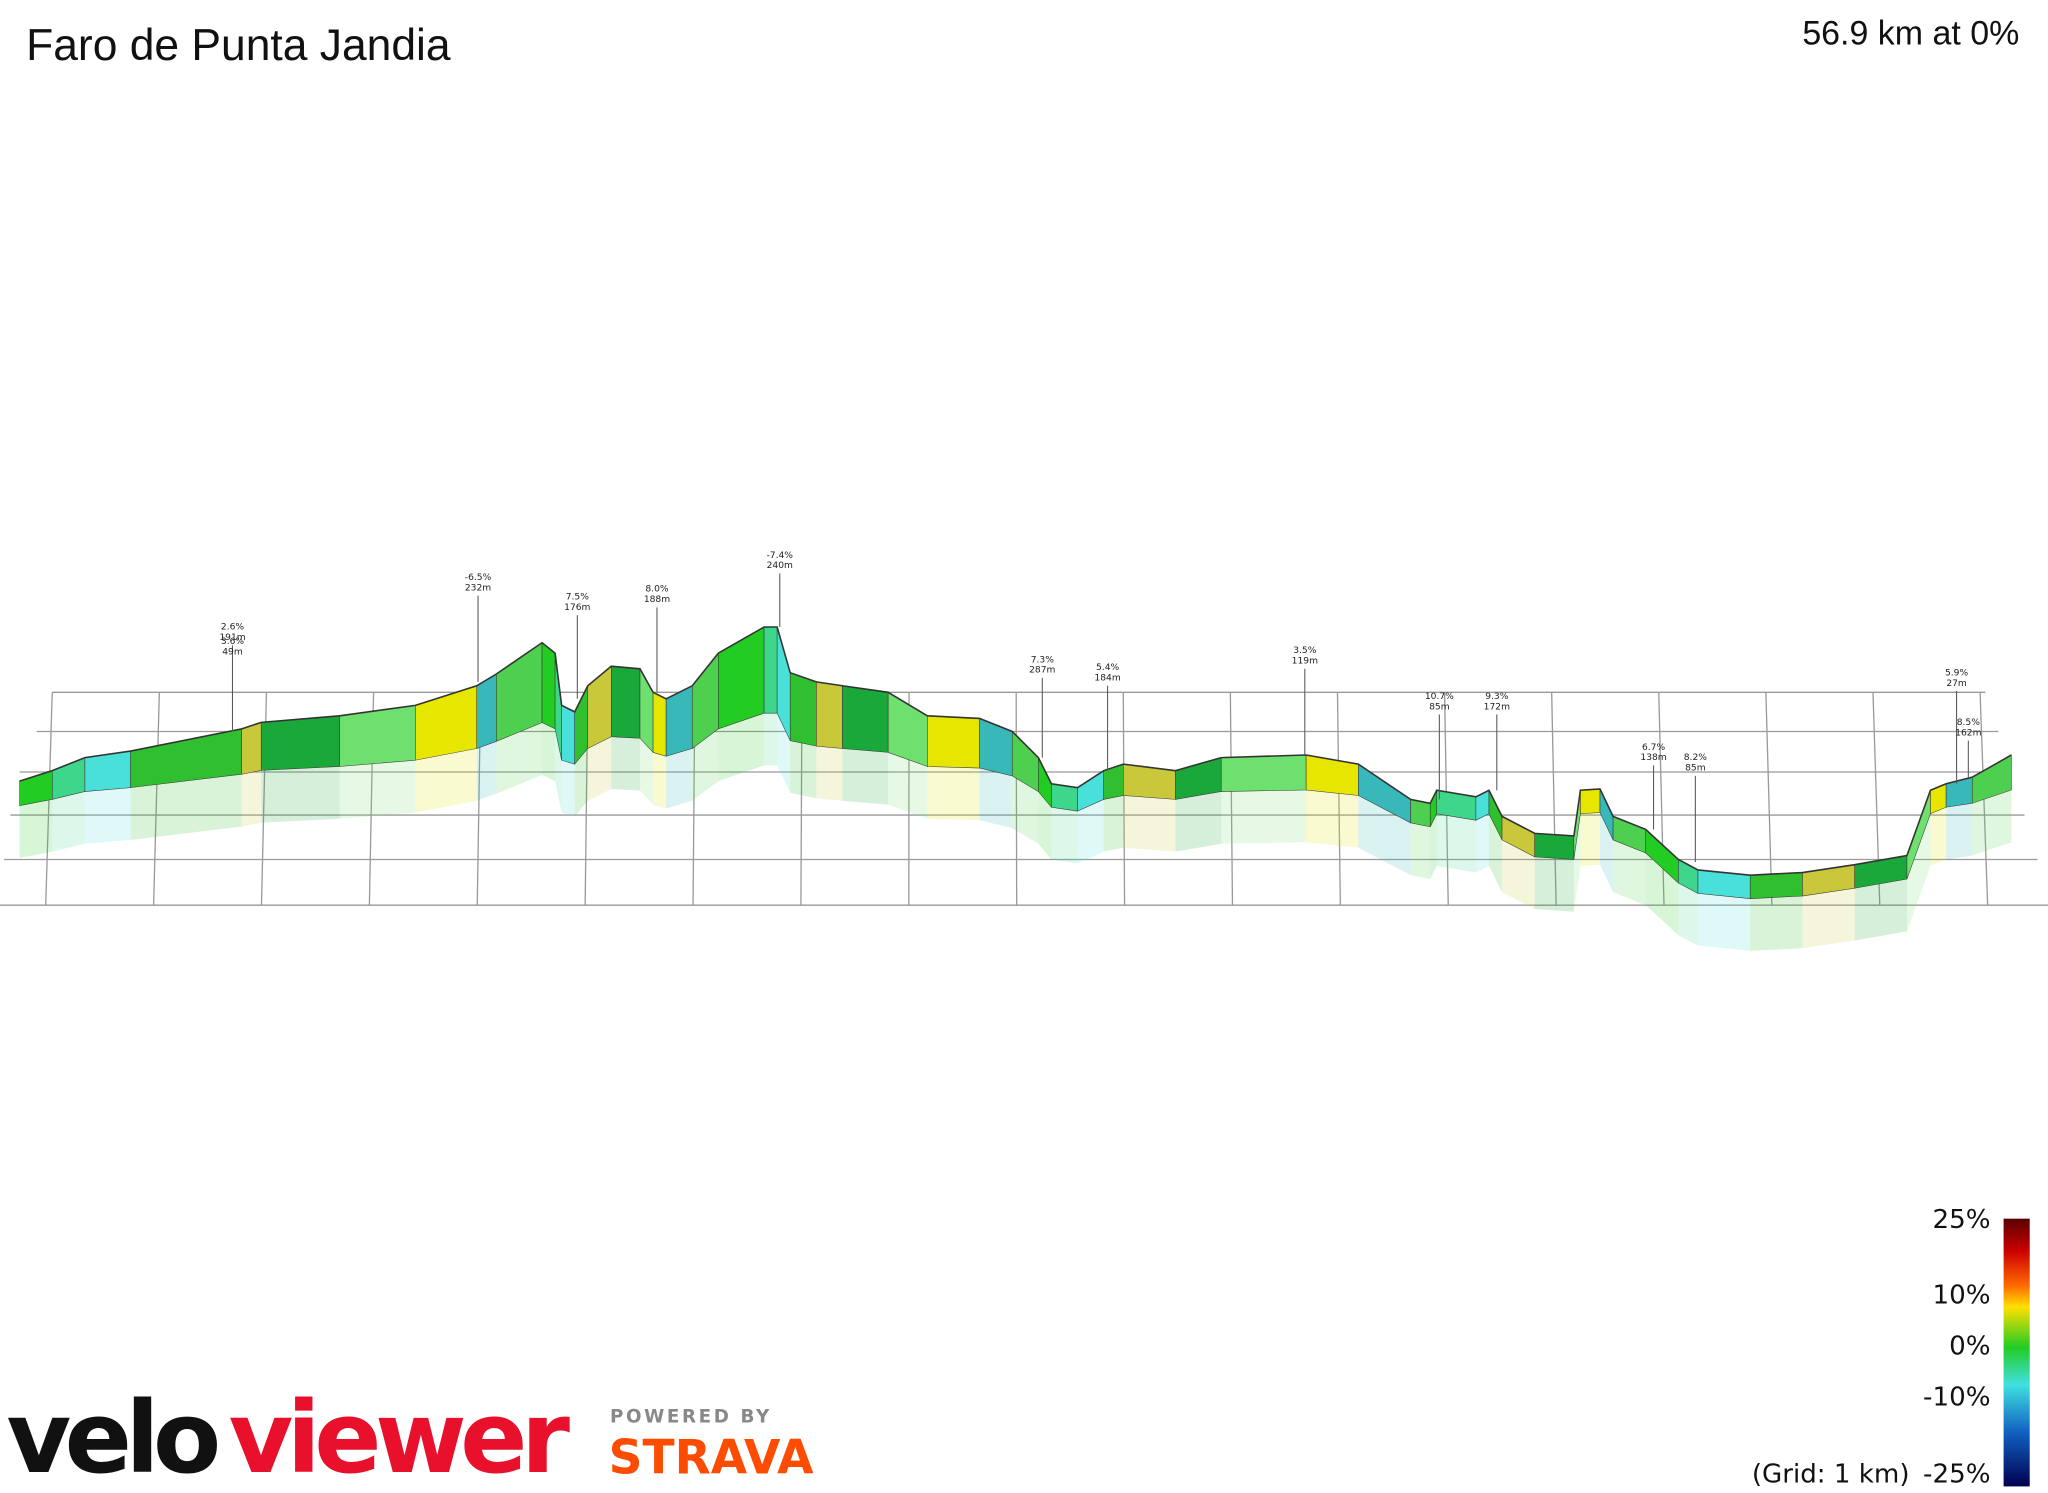  Describe the element at coordinates (712, 1457) in the screenshot. I see `strava-logo: STRAVA` at that location.